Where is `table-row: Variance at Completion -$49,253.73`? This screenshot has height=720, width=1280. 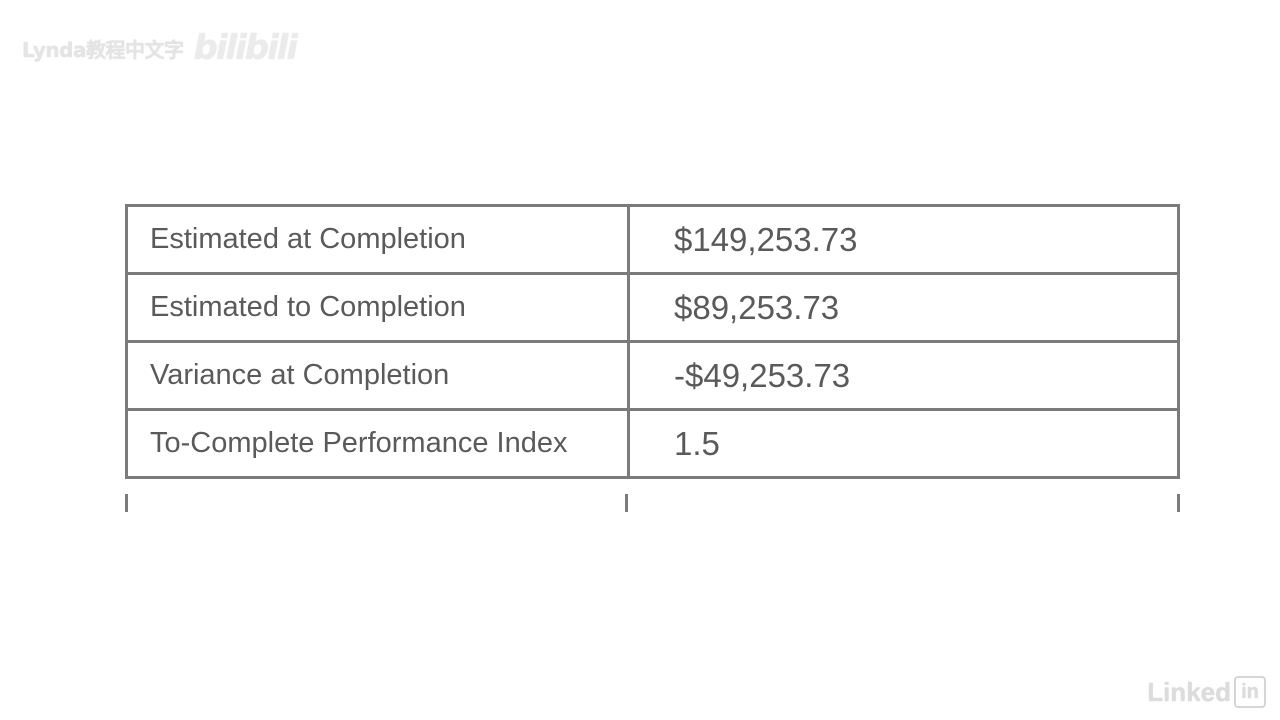 table-row: Variance at Completion -$49,253.73 is located at coordinates (652, 375).